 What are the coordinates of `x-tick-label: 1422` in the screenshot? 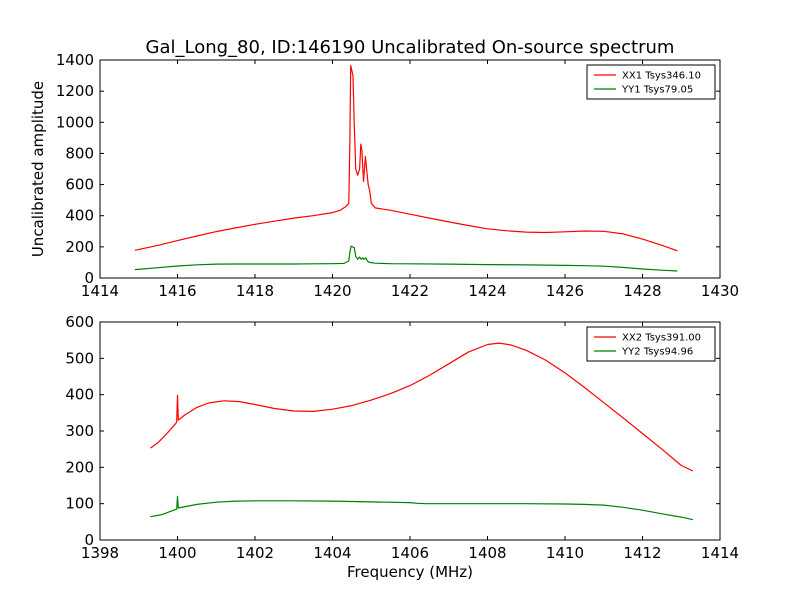 It's located at (410, 291).